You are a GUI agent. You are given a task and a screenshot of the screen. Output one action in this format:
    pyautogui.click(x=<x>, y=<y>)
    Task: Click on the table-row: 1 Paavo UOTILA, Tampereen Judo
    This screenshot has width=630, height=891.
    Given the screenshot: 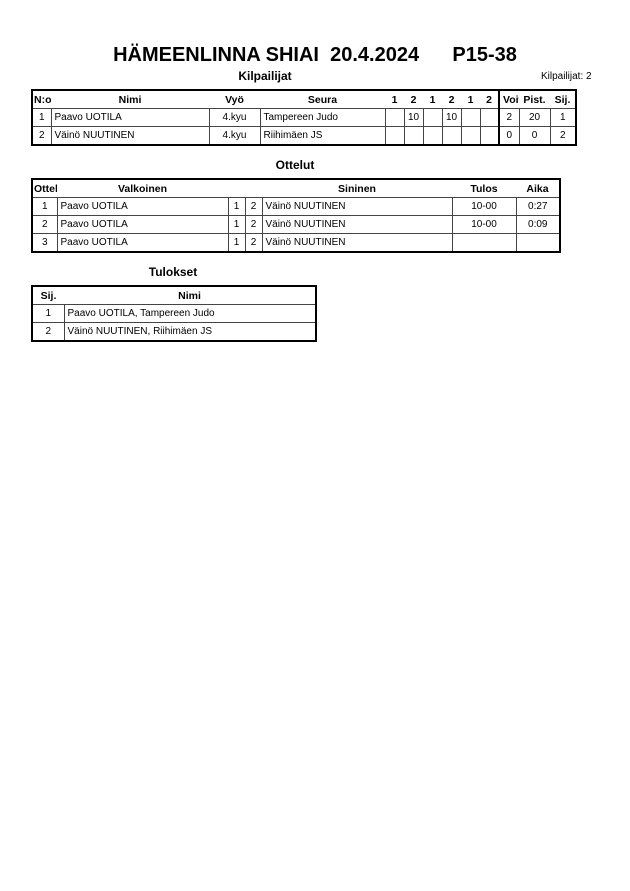 What is the action you would take?
    pyautogui.click(x=174, y=313)
    